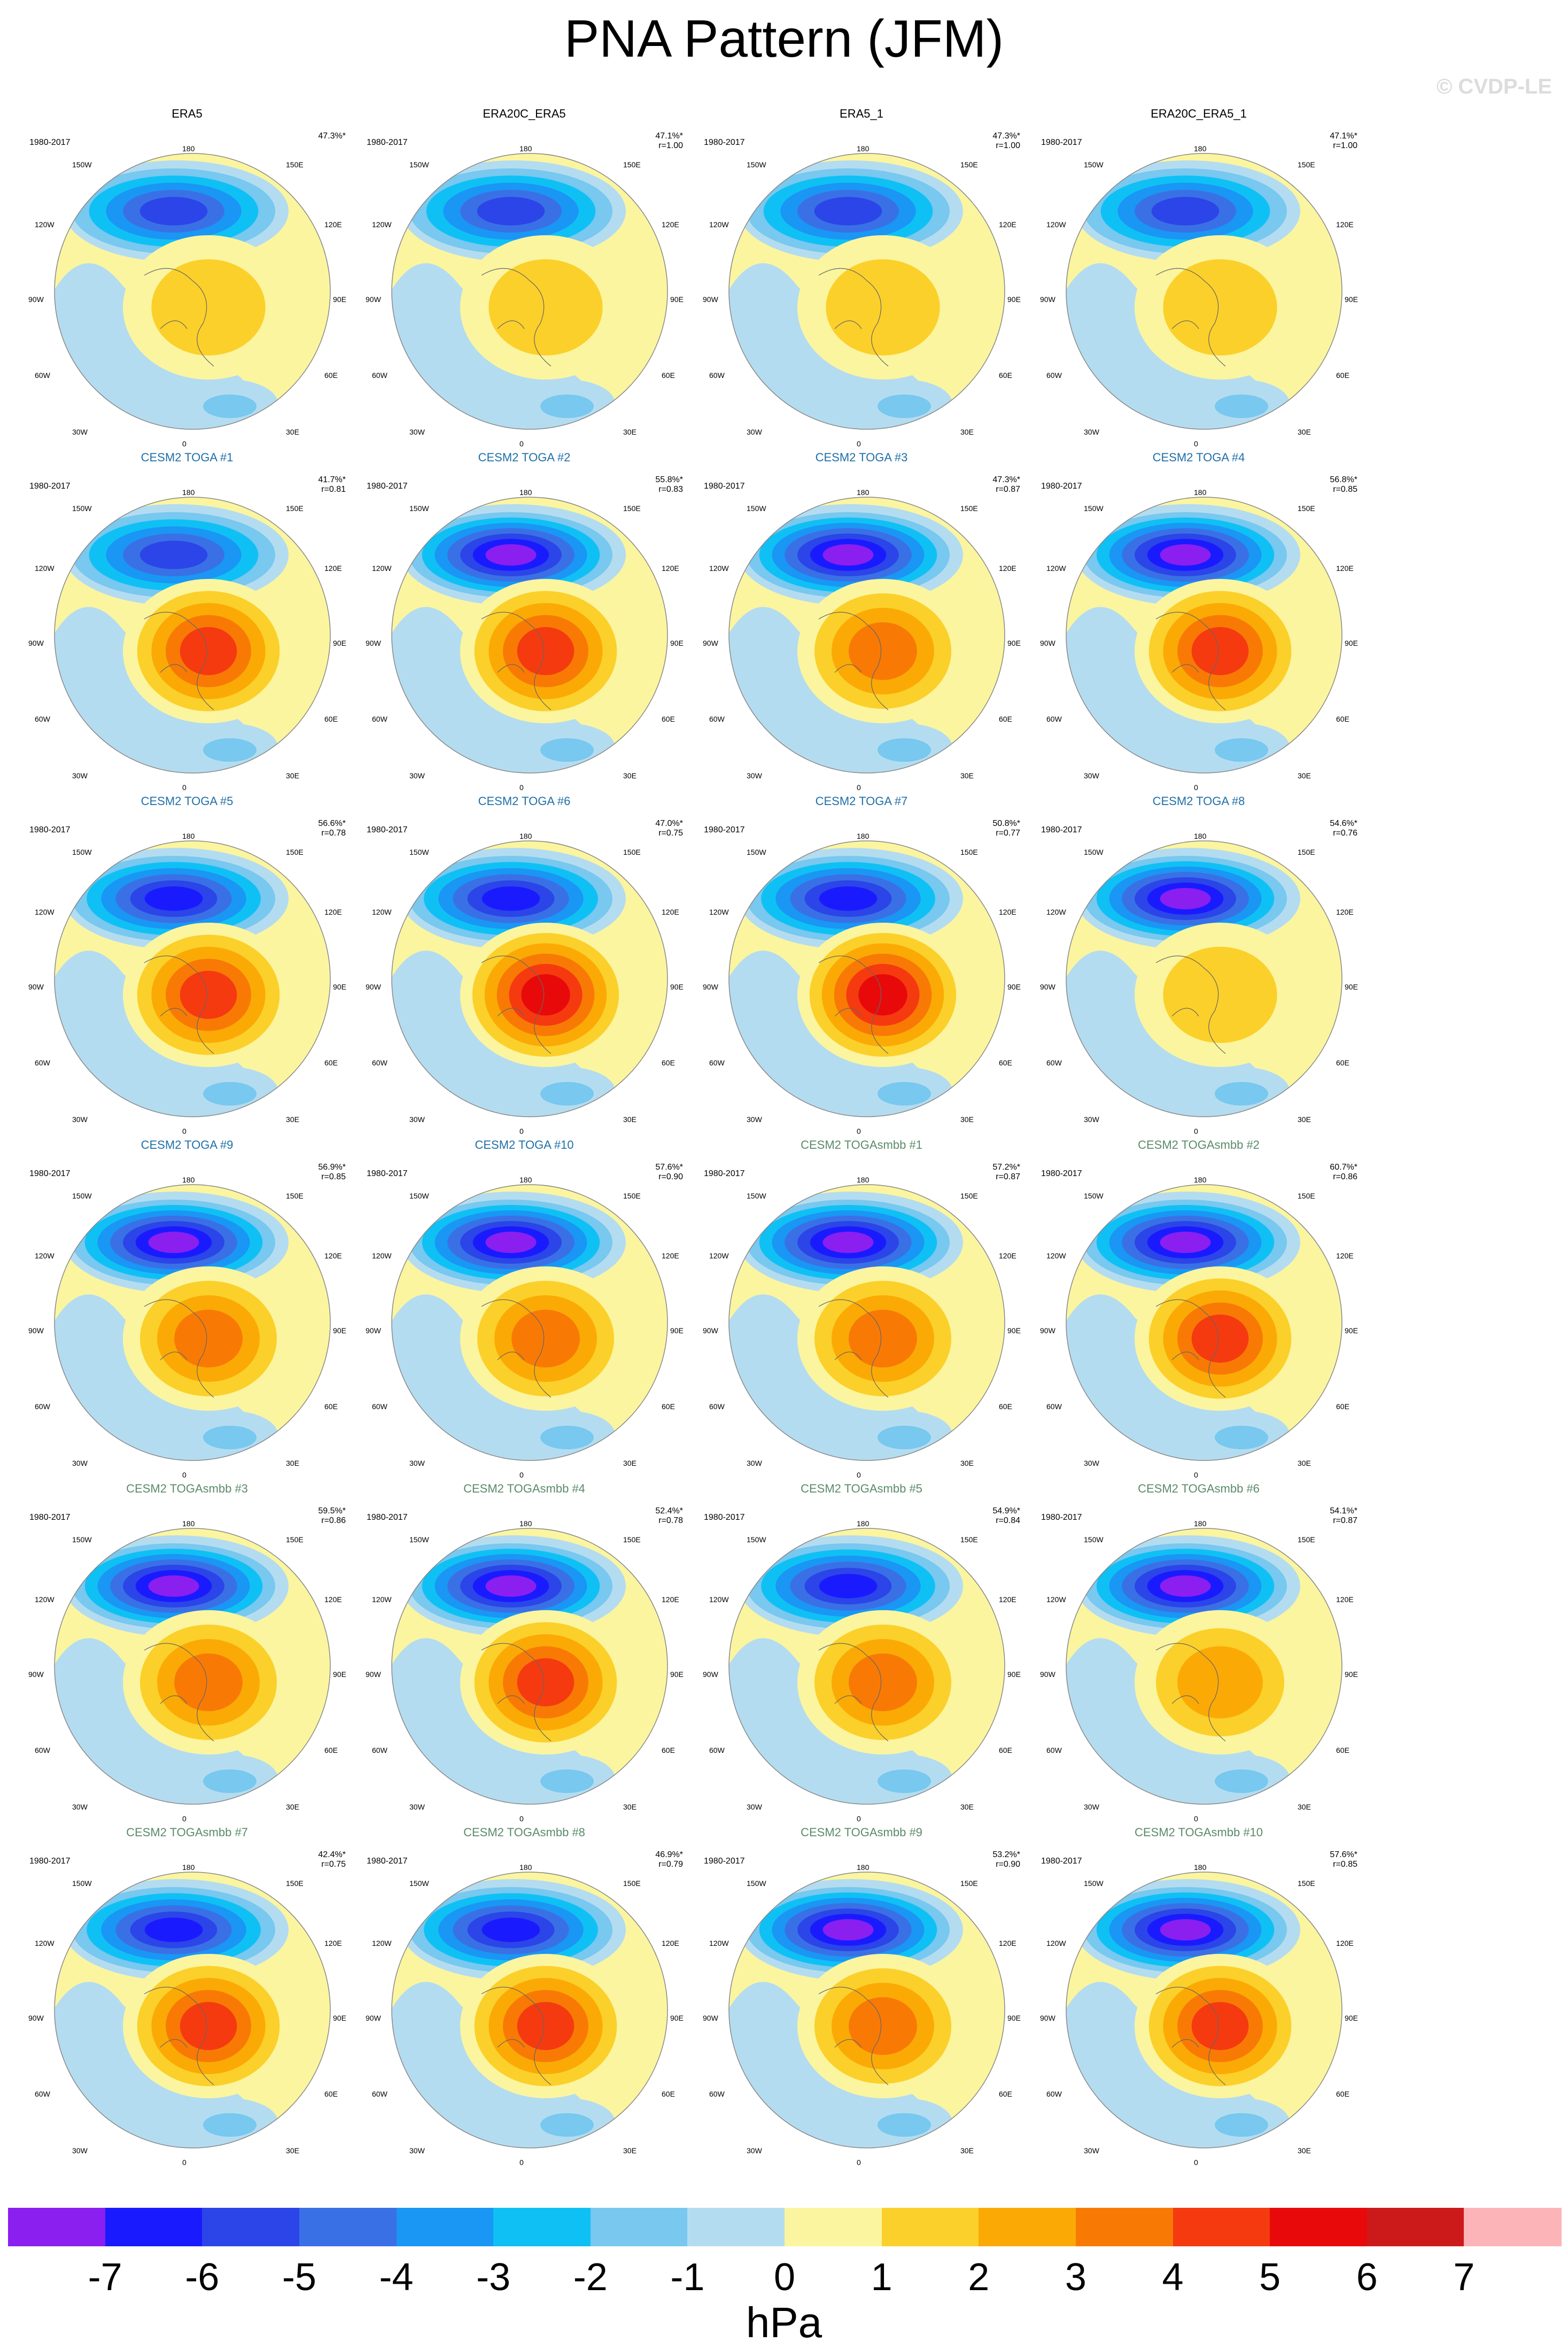  What do you see at coordinates (1367, 2277) in the screenshot?
I see `colorbar-tick-label: 6` at bounding box center [1367, 2277].